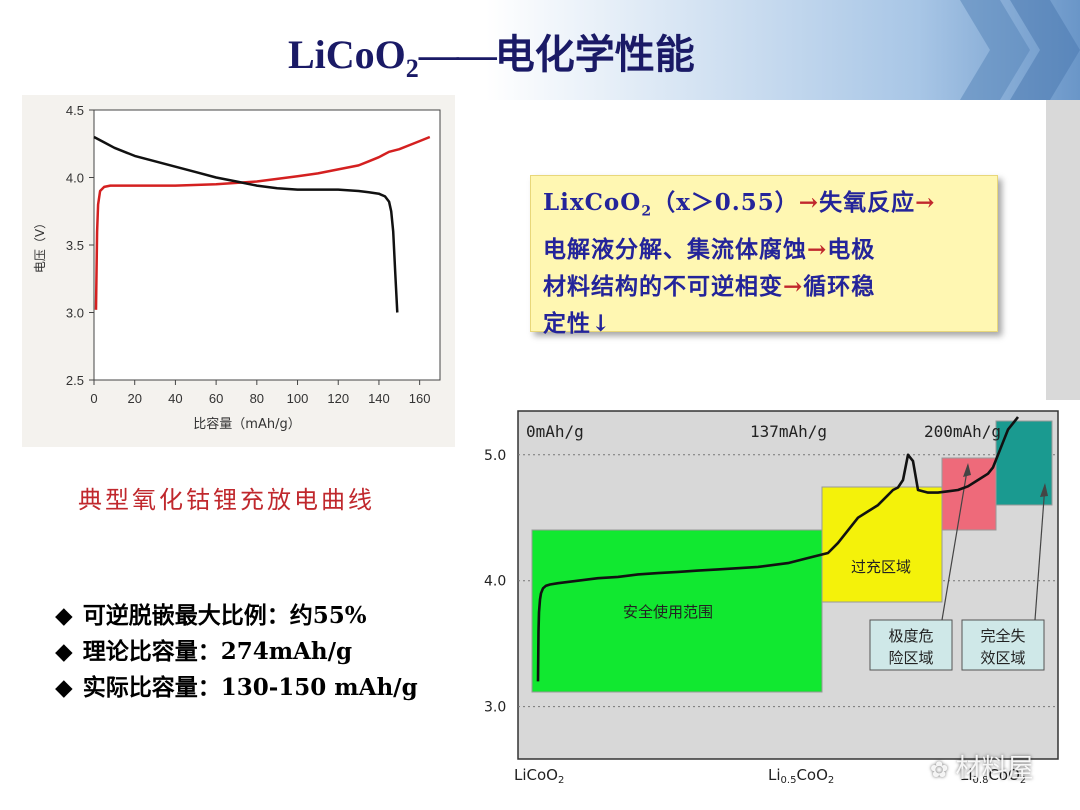  What do you see at coordinates (910, 636) in the screenshot?
I see `region-label: 极度危` at bounding box center [910, 636].